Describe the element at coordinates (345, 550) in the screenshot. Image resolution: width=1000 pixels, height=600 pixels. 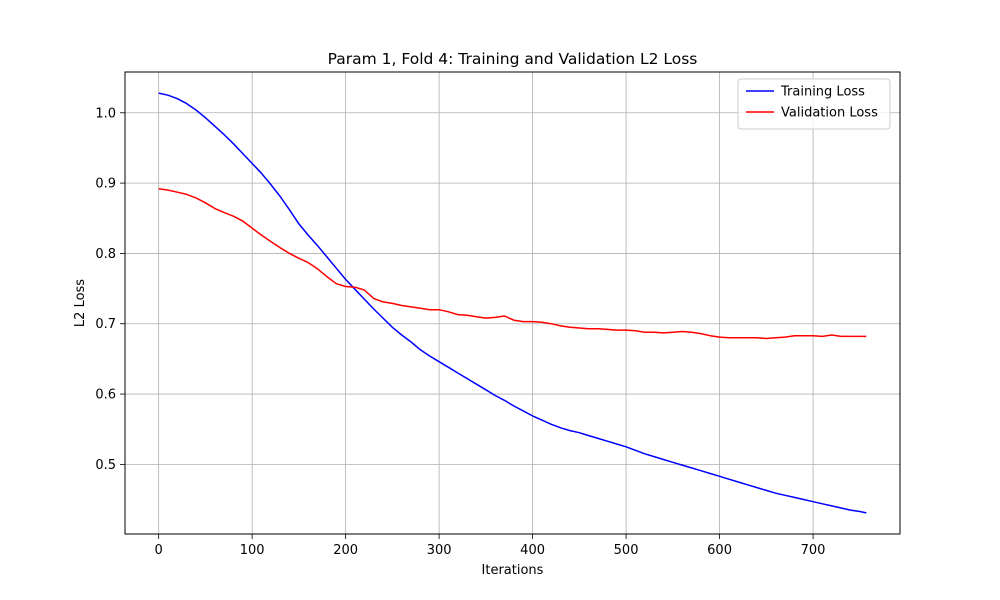
I see `x-tick-label: 200` at that location.